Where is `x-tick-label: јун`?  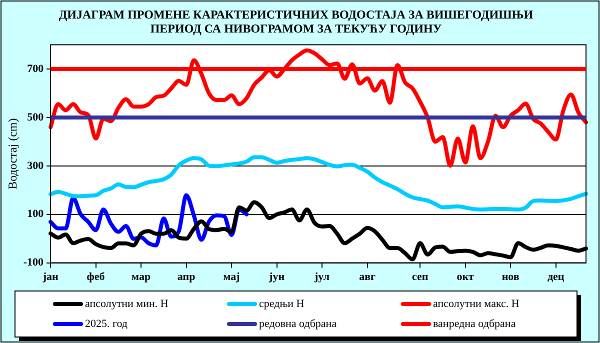
x-tick-label: јун is located at coordinates (277, 277).